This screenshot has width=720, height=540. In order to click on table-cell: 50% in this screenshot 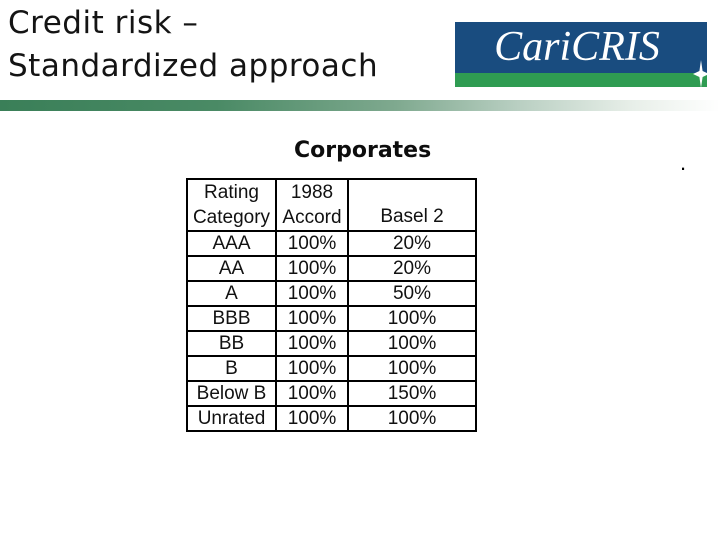, I will do `click(412, 293)`.